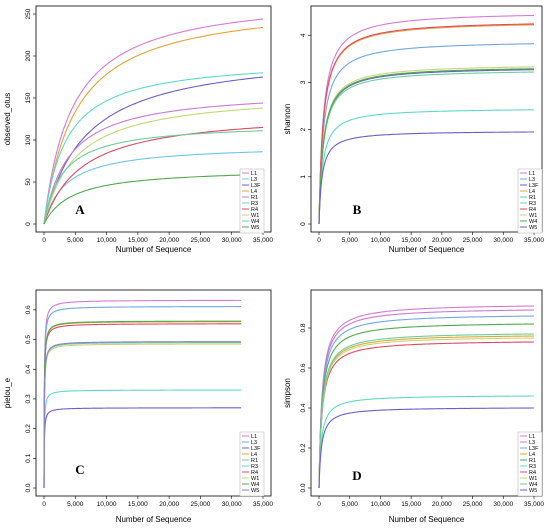  What do you see at coordinates (287, 119) in the screenshot?
I see `y-axis-label: shannon` at bounding box center [287, 119].